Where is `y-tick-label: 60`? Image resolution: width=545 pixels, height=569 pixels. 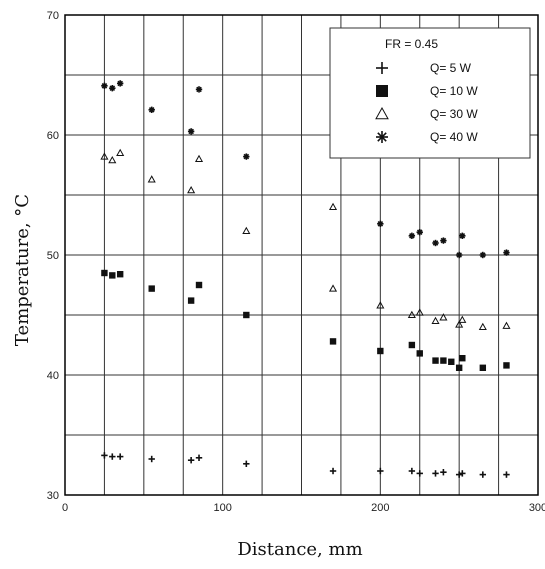
y-tick-label: 60 is located at coordinates (53, 136).